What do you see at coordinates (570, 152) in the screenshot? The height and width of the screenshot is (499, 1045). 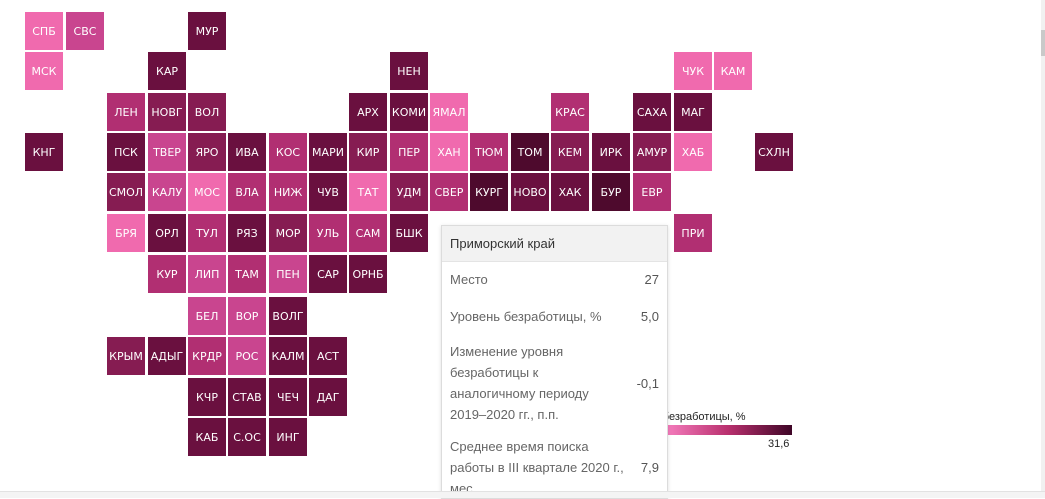 I see `region-tile: КЕМ` at bounding box center [570, 152].